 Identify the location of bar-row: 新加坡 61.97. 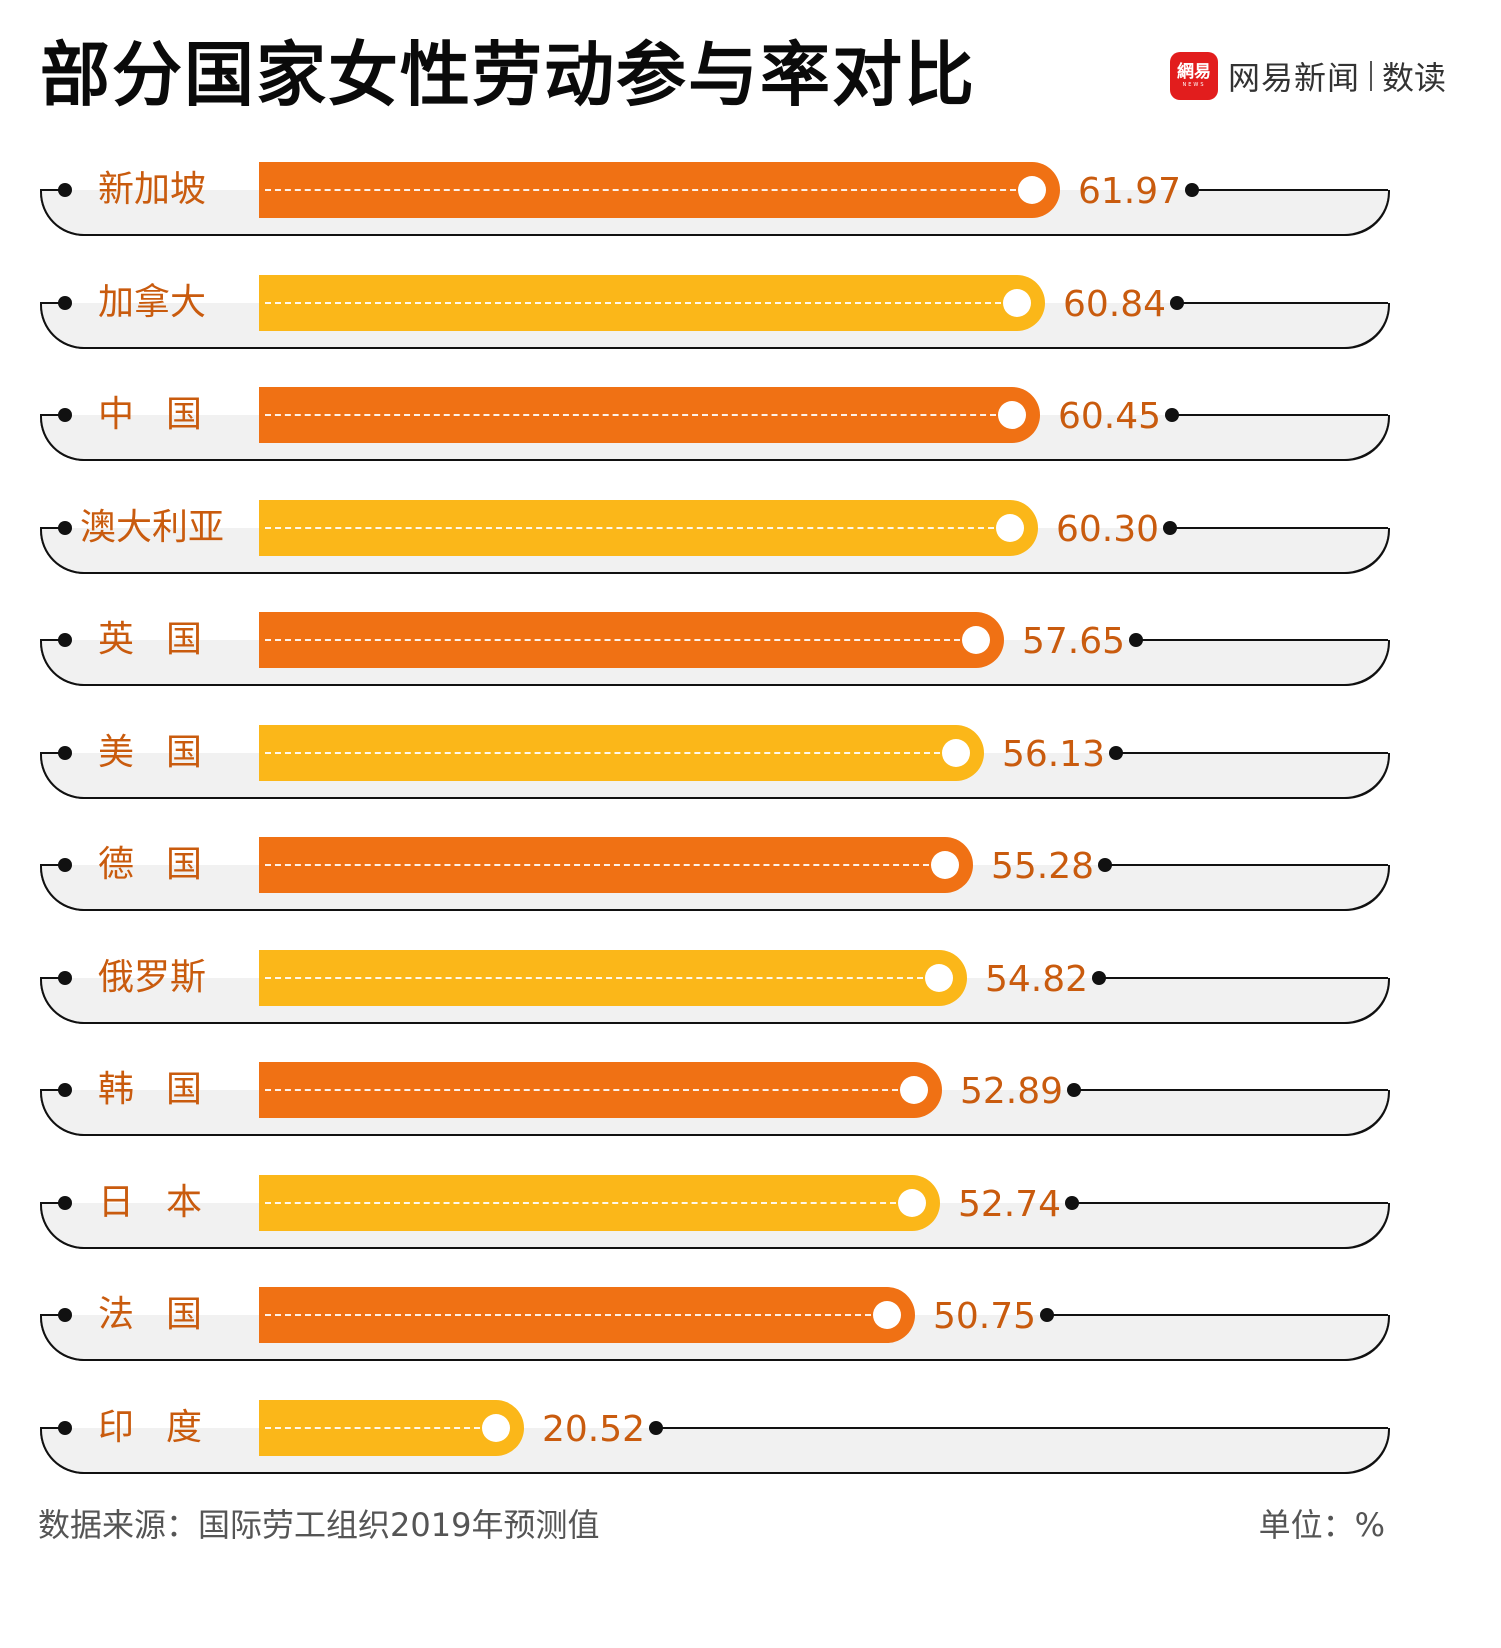
(750, 218).